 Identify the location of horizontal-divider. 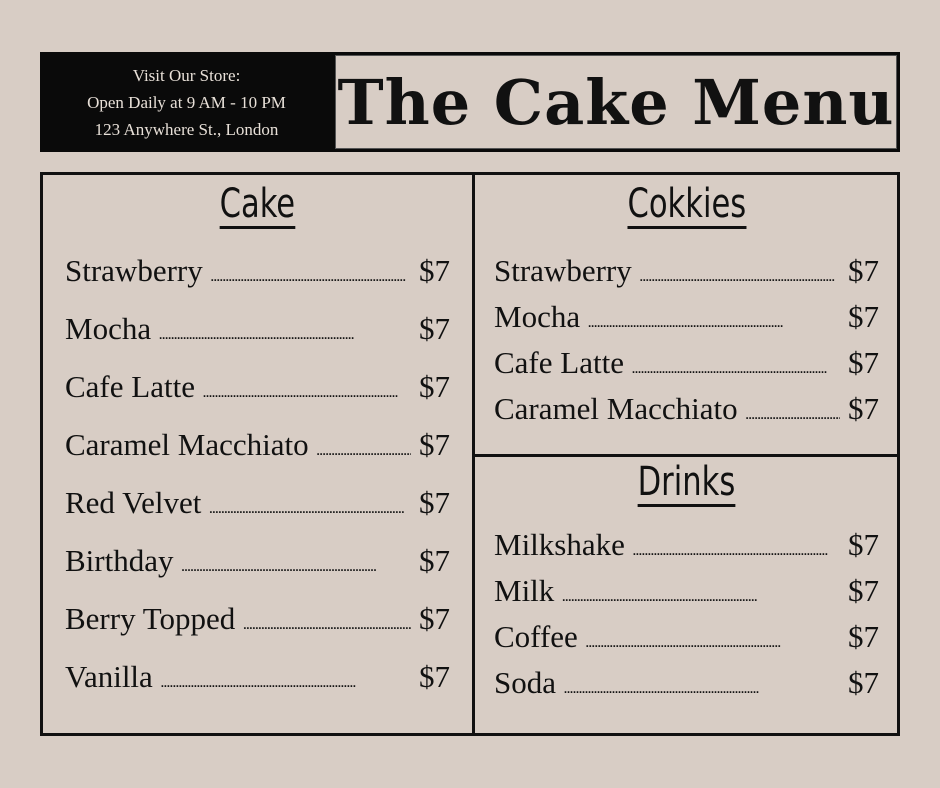
(687, 455).